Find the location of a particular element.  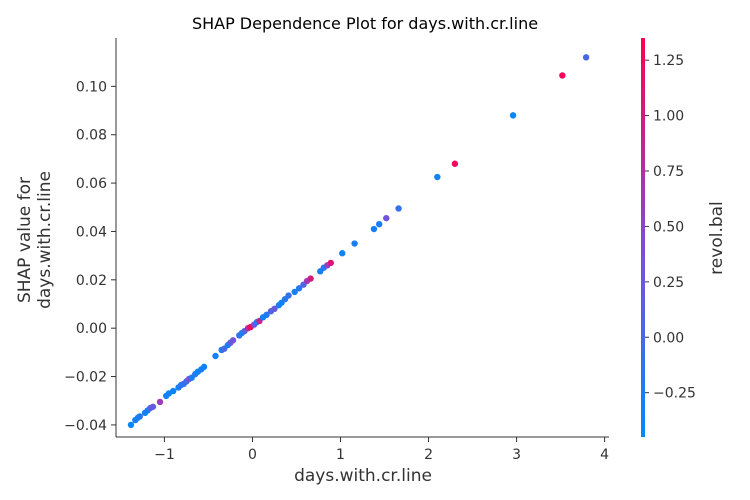

y-axis-label-line-1: SHAP value for is located at coordinates (25, 240).